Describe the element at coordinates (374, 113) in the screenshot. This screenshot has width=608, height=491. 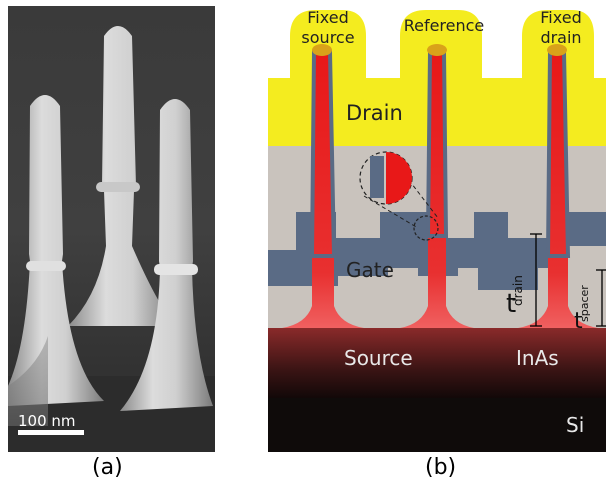
I see `label-drain: Drain` at that location.